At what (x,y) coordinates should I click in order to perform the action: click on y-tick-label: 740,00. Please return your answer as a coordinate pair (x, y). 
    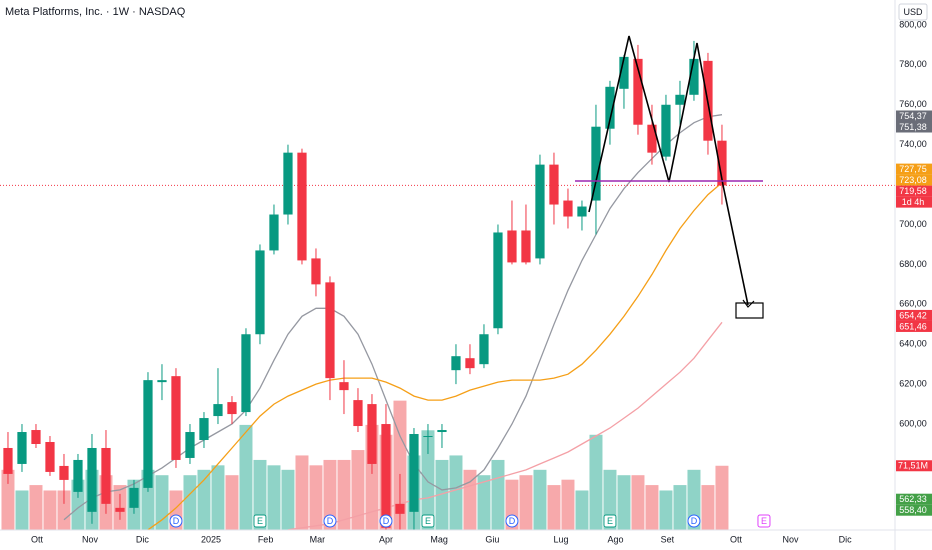
    Looking at the image, I should click on (913, 144).